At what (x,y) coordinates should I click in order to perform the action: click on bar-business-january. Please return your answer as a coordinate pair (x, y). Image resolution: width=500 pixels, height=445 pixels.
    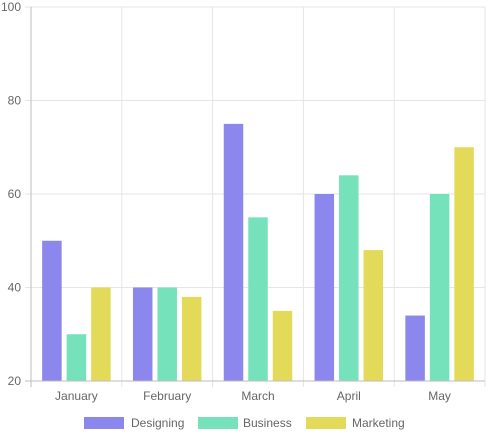
    Looking at the image, I should click on (76, 357).